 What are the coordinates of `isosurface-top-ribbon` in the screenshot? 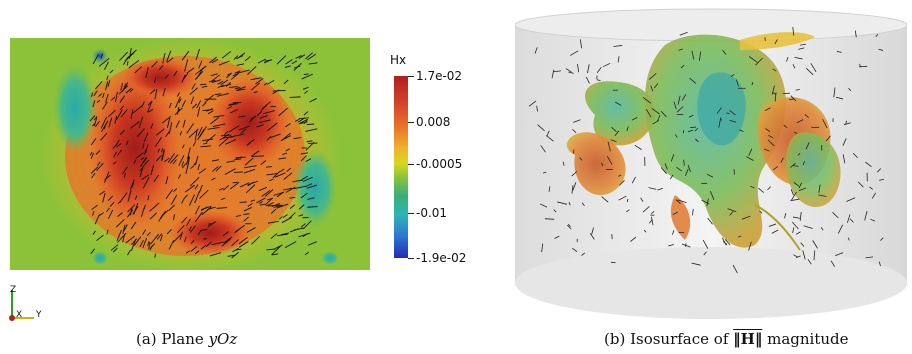 It's located at (777, 41).